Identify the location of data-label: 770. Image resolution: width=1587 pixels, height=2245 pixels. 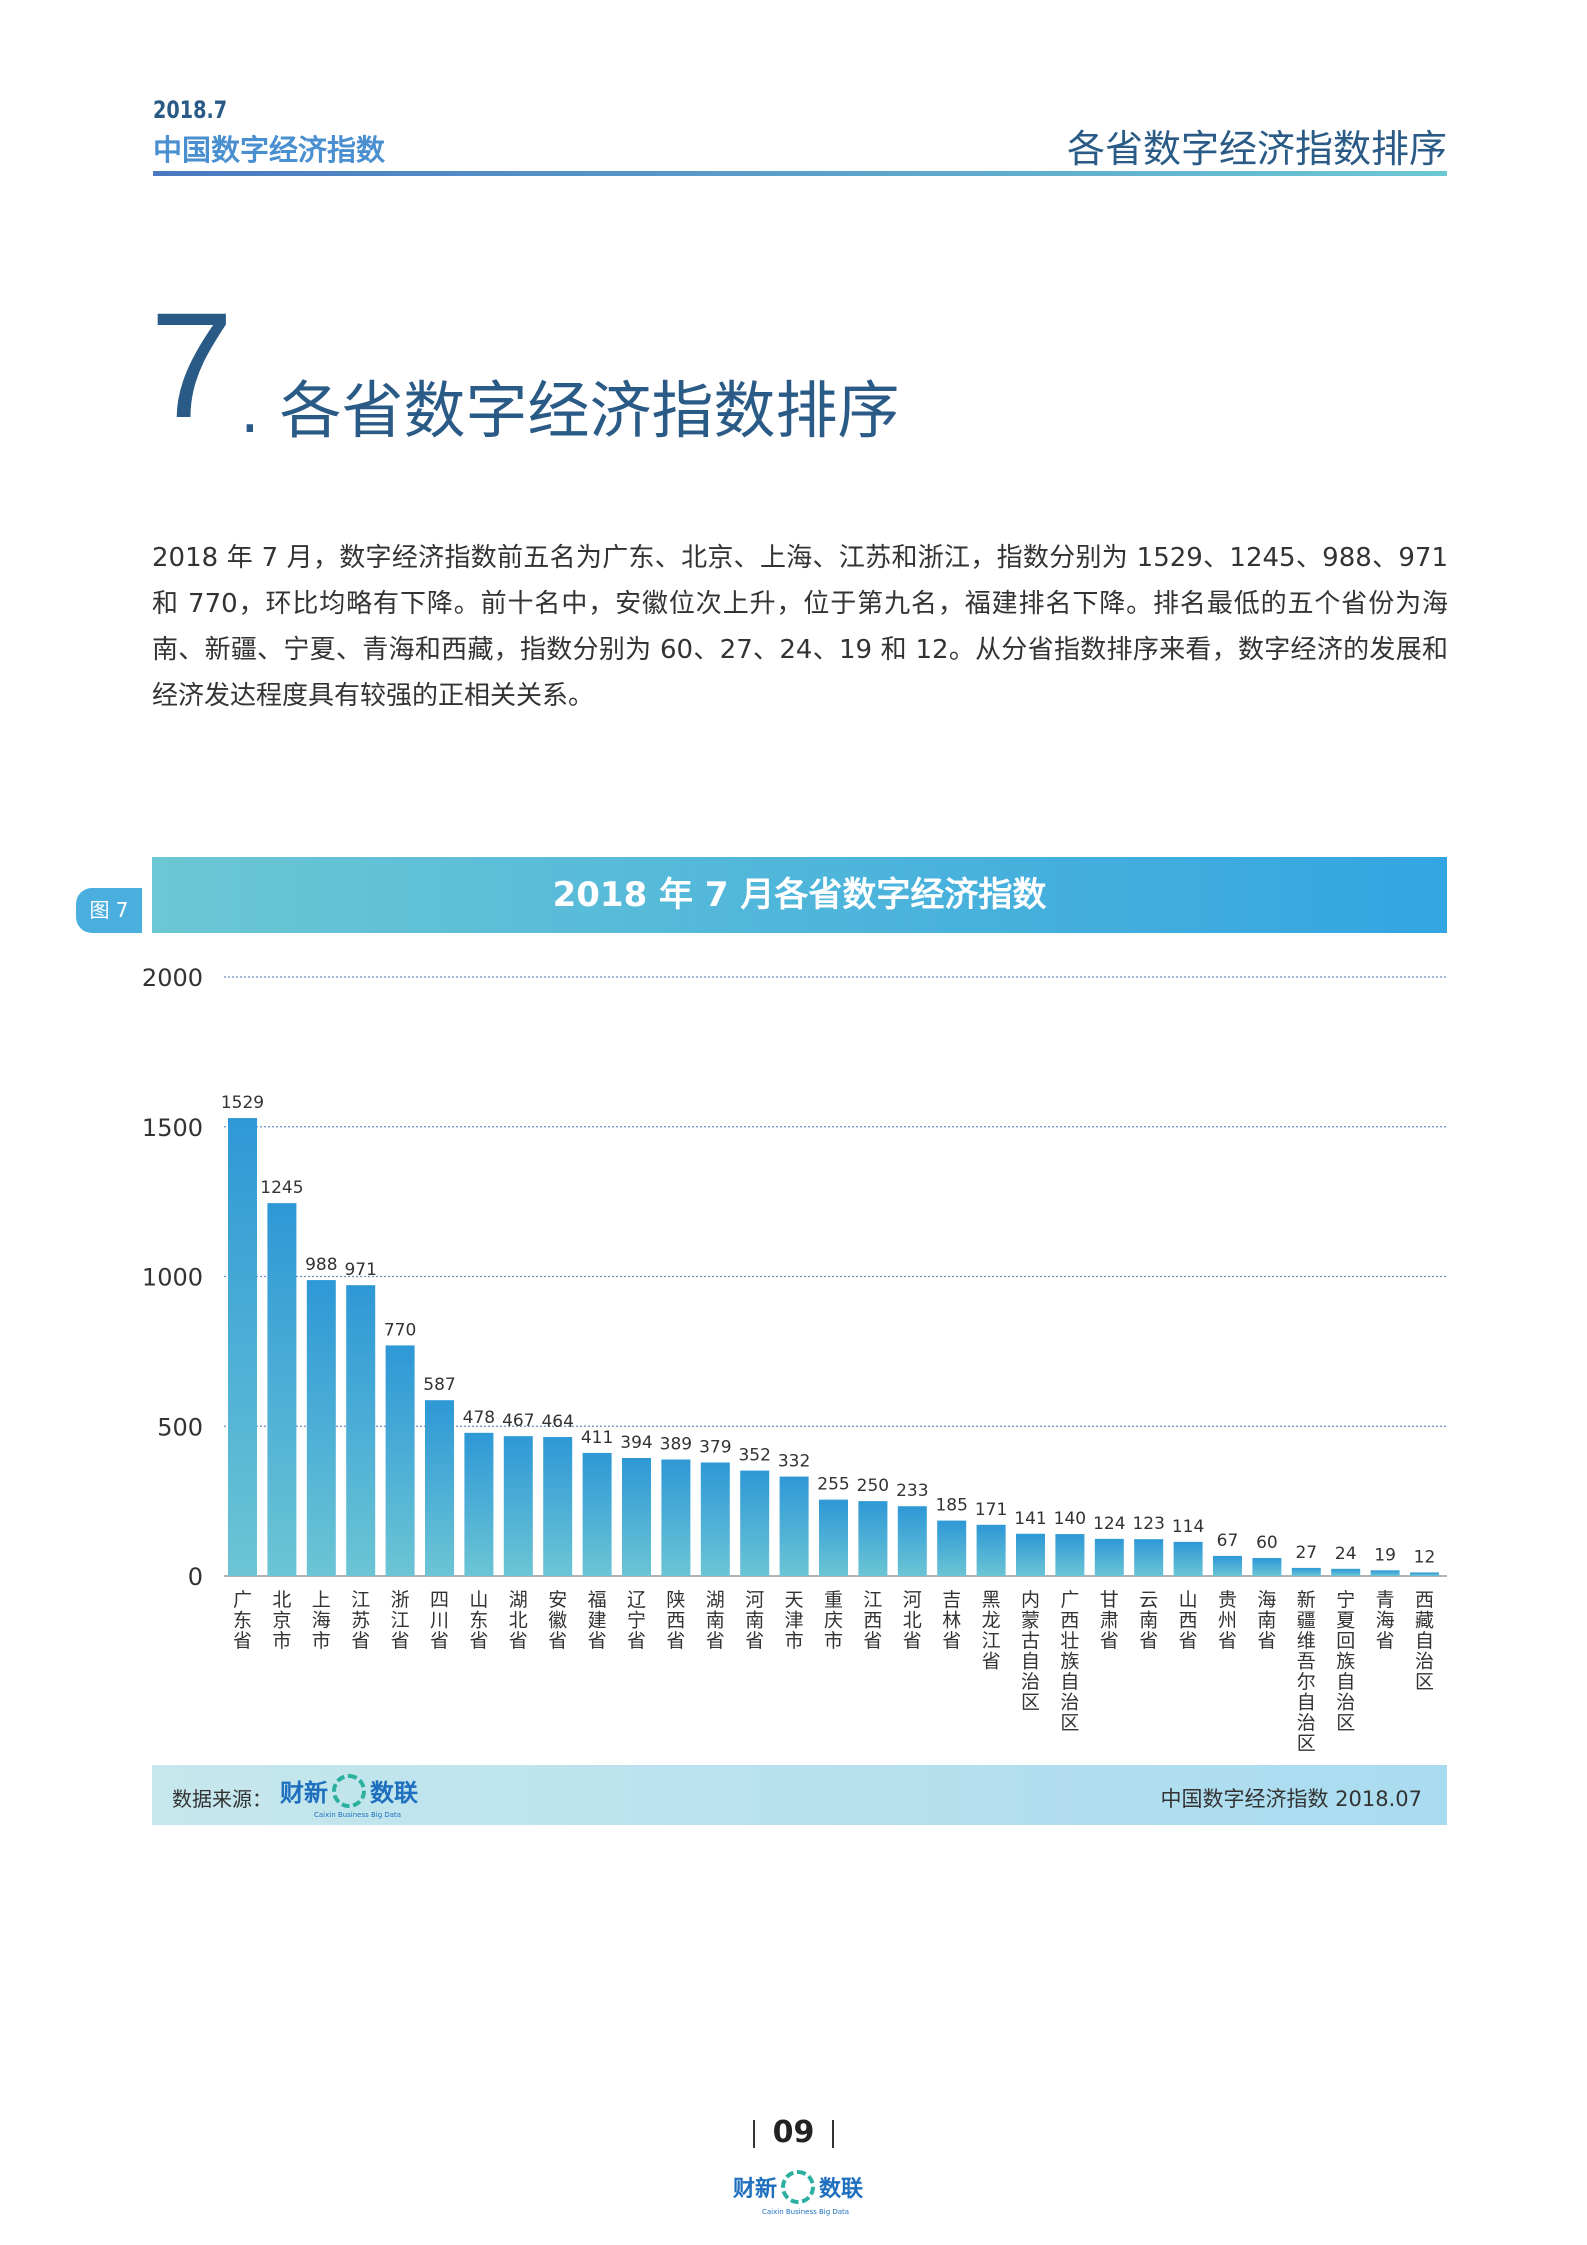
(400, 1330).